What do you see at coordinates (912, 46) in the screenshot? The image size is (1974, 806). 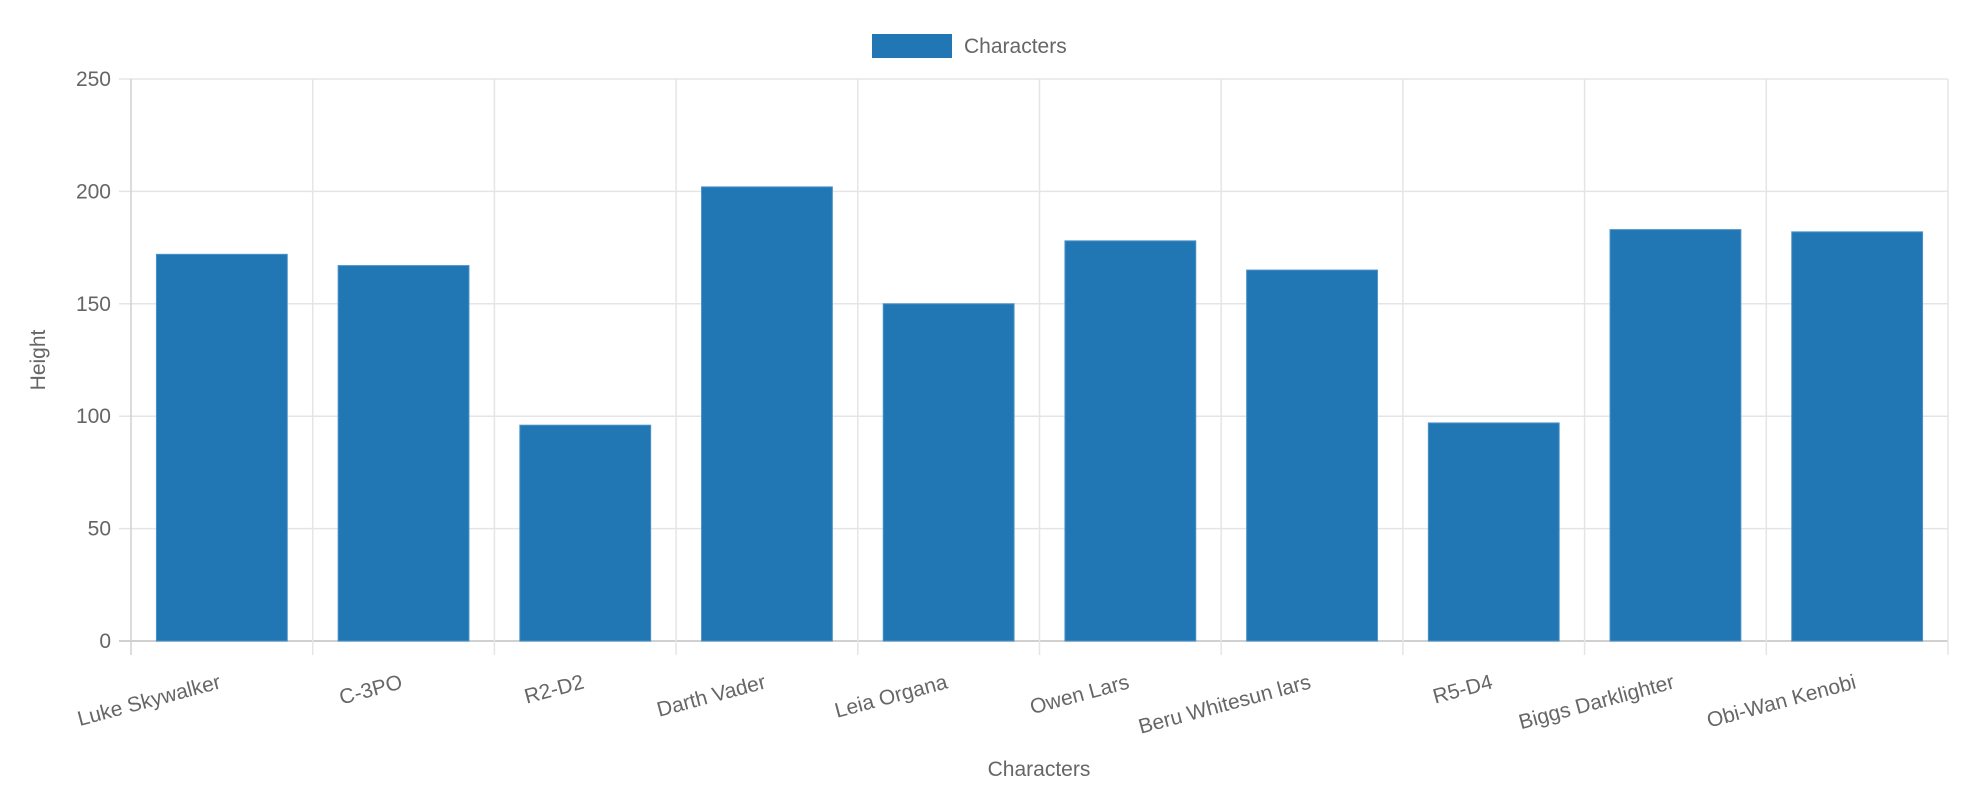 I see `legend-swatch` at bounding box center [912, 46].